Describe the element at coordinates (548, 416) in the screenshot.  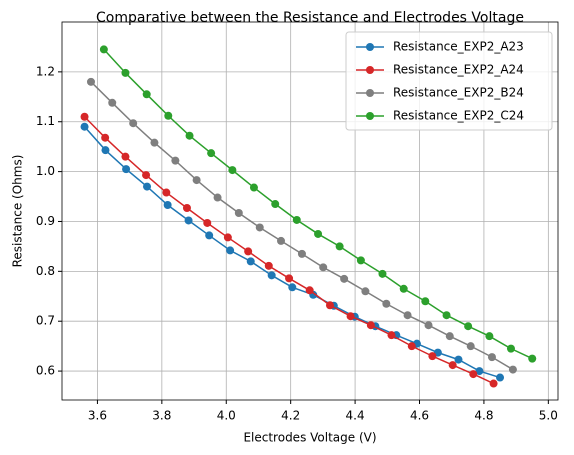
I see `x-tick-label: 5.0` at that location.